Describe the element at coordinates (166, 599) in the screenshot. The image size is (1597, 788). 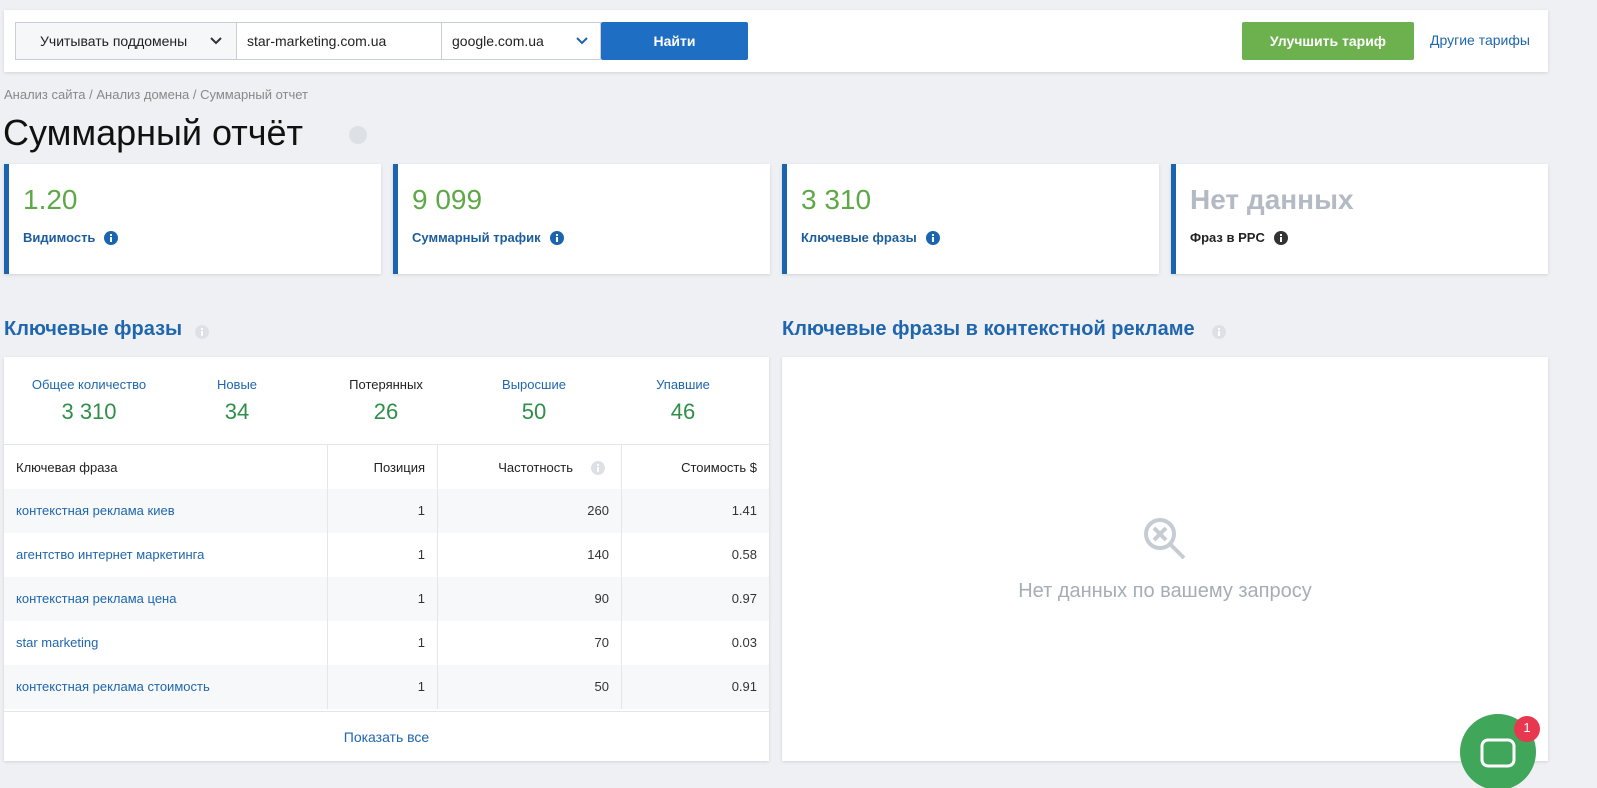
I see `keyword-link: контекстная реклама цена` at that location.